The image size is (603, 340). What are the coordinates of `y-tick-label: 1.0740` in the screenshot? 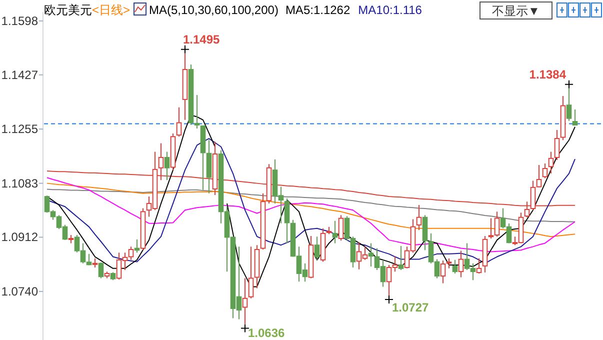 It's located at (19, 291).